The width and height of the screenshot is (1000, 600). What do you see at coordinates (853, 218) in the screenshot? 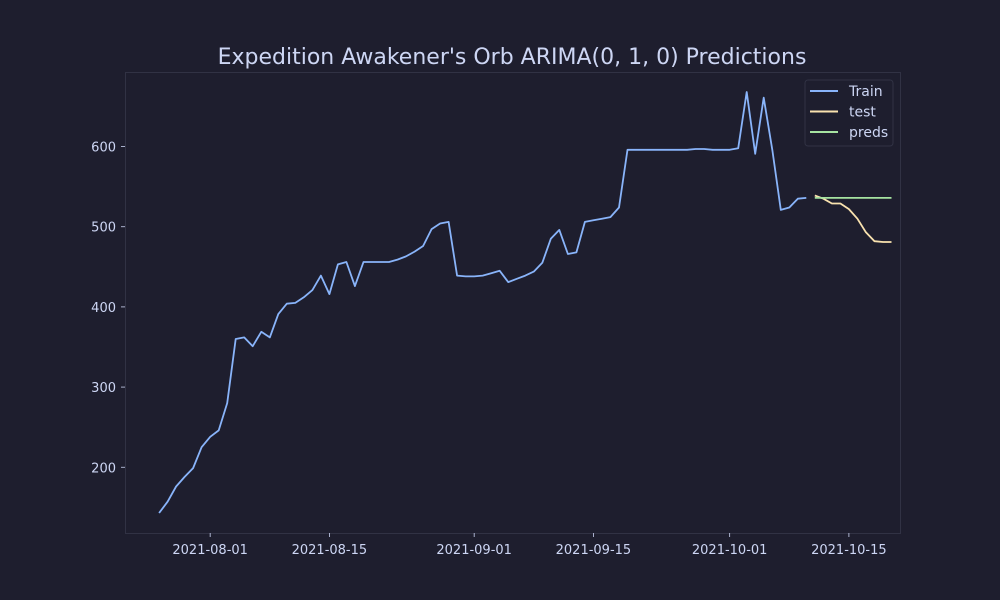
I see `series-line-test` at bounding box center [853, 218].